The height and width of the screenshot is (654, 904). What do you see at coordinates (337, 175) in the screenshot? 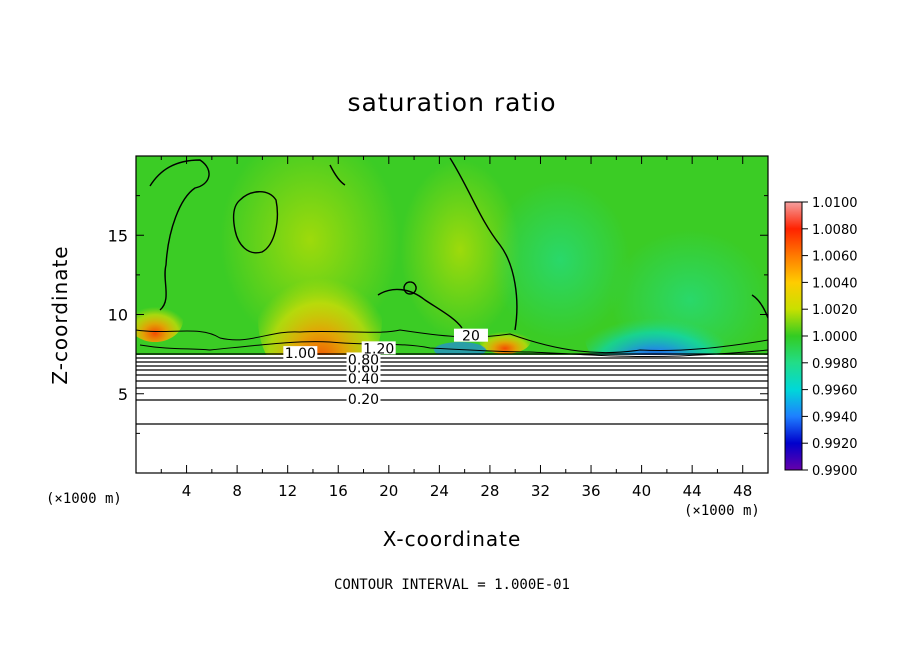
I see `contour-top-notch` at bounding box center [337, 175].